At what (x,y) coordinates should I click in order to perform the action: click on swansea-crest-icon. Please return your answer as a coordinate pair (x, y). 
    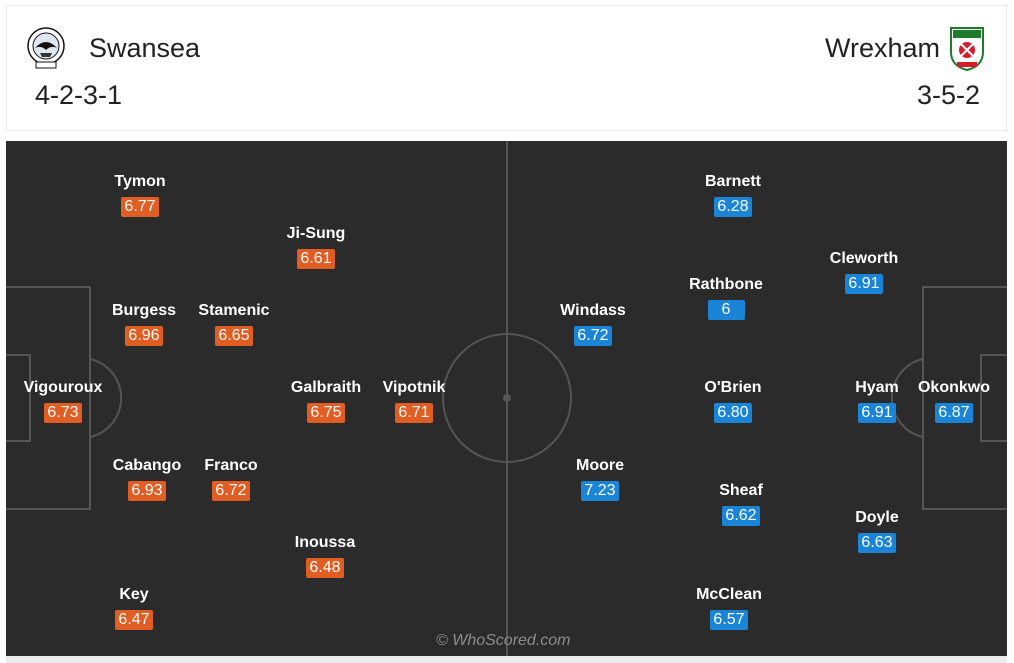
    Looking at the image, I should click on (46, 49).